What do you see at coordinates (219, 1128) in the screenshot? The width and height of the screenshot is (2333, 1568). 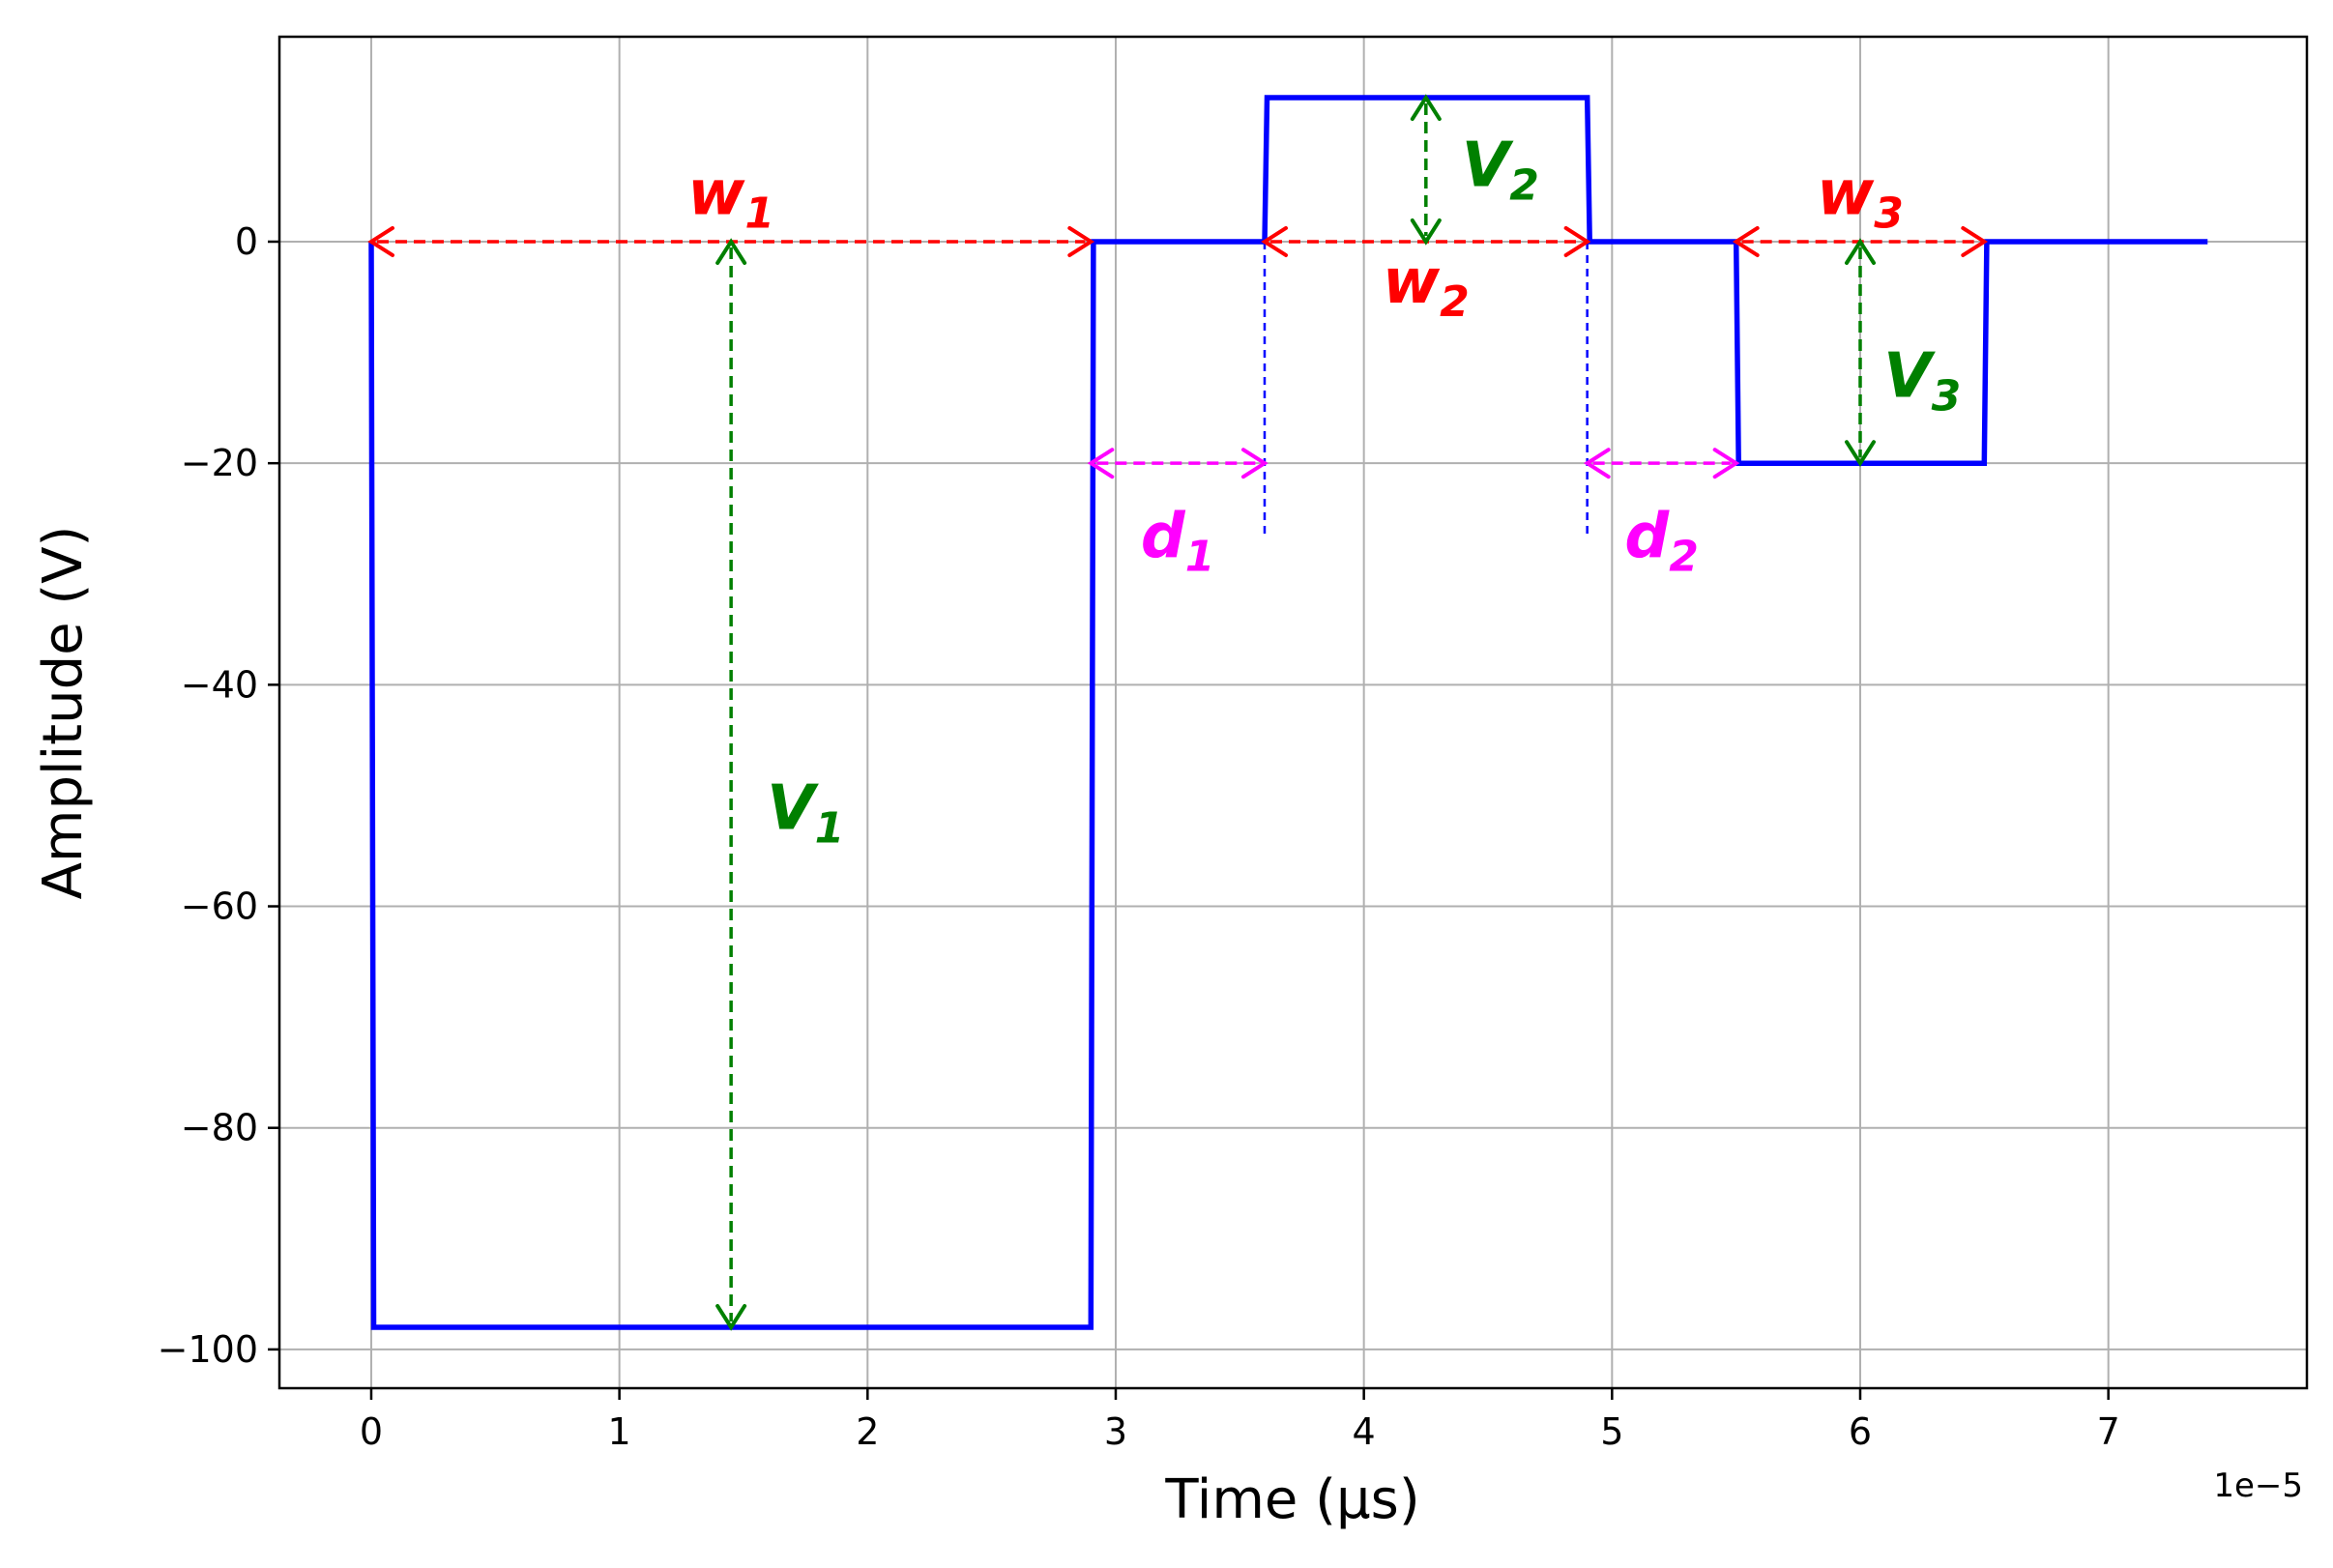 I see `y-tick-label: −80` at bounding box center [219, 1128].